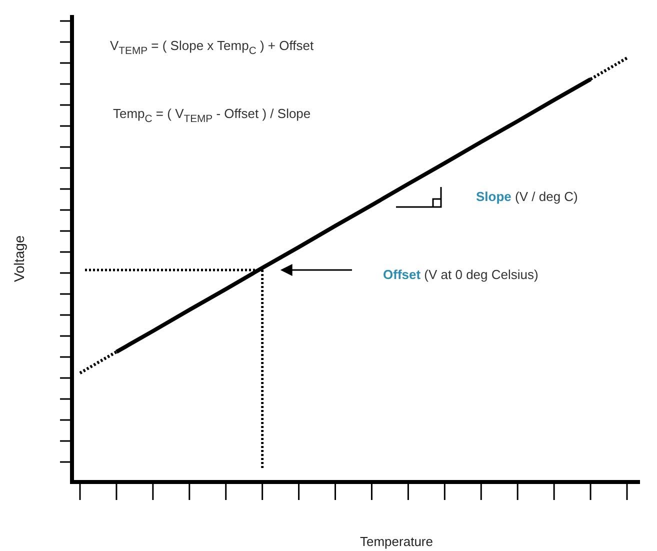 The height and width of the screenshot is (551, 657). What do you see at coordinates (396, 541) in the screenshot?
I see `x-axis-title: Temperature` at bounding box center [396, 541].